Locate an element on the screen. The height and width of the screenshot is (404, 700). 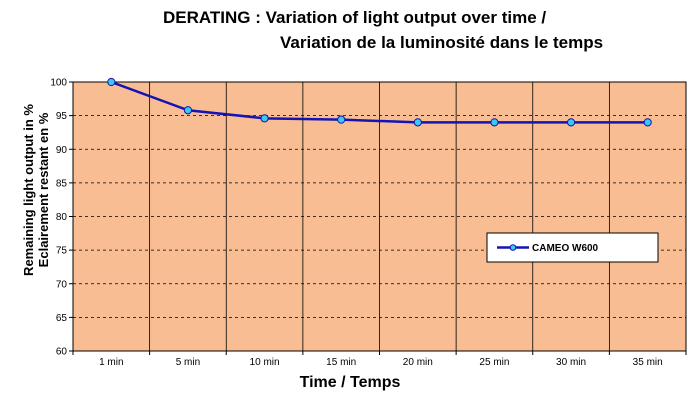
x-tick-label: 35 min is located at coordinates (648, 362).